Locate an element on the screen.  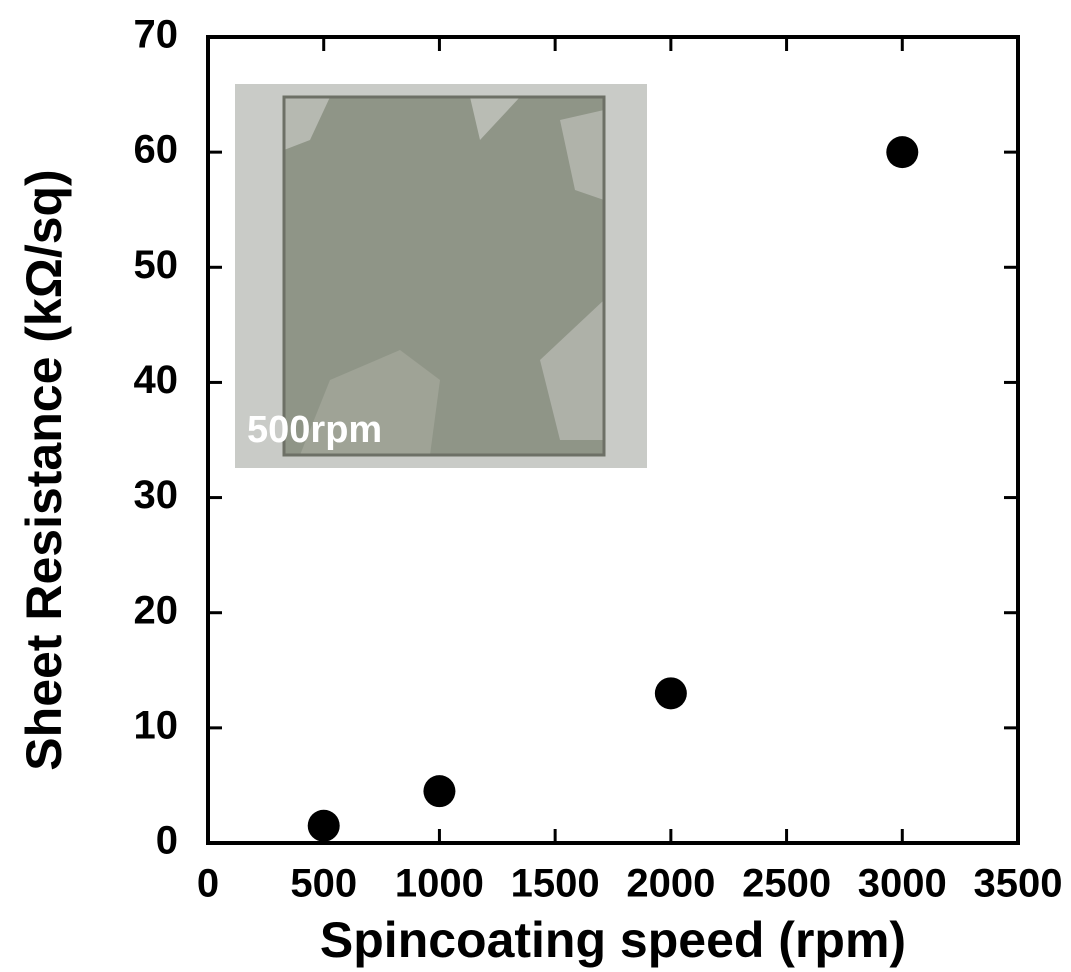
x-axis-title: Spincoating speed (rpm) is located at coordinates (613, 940).